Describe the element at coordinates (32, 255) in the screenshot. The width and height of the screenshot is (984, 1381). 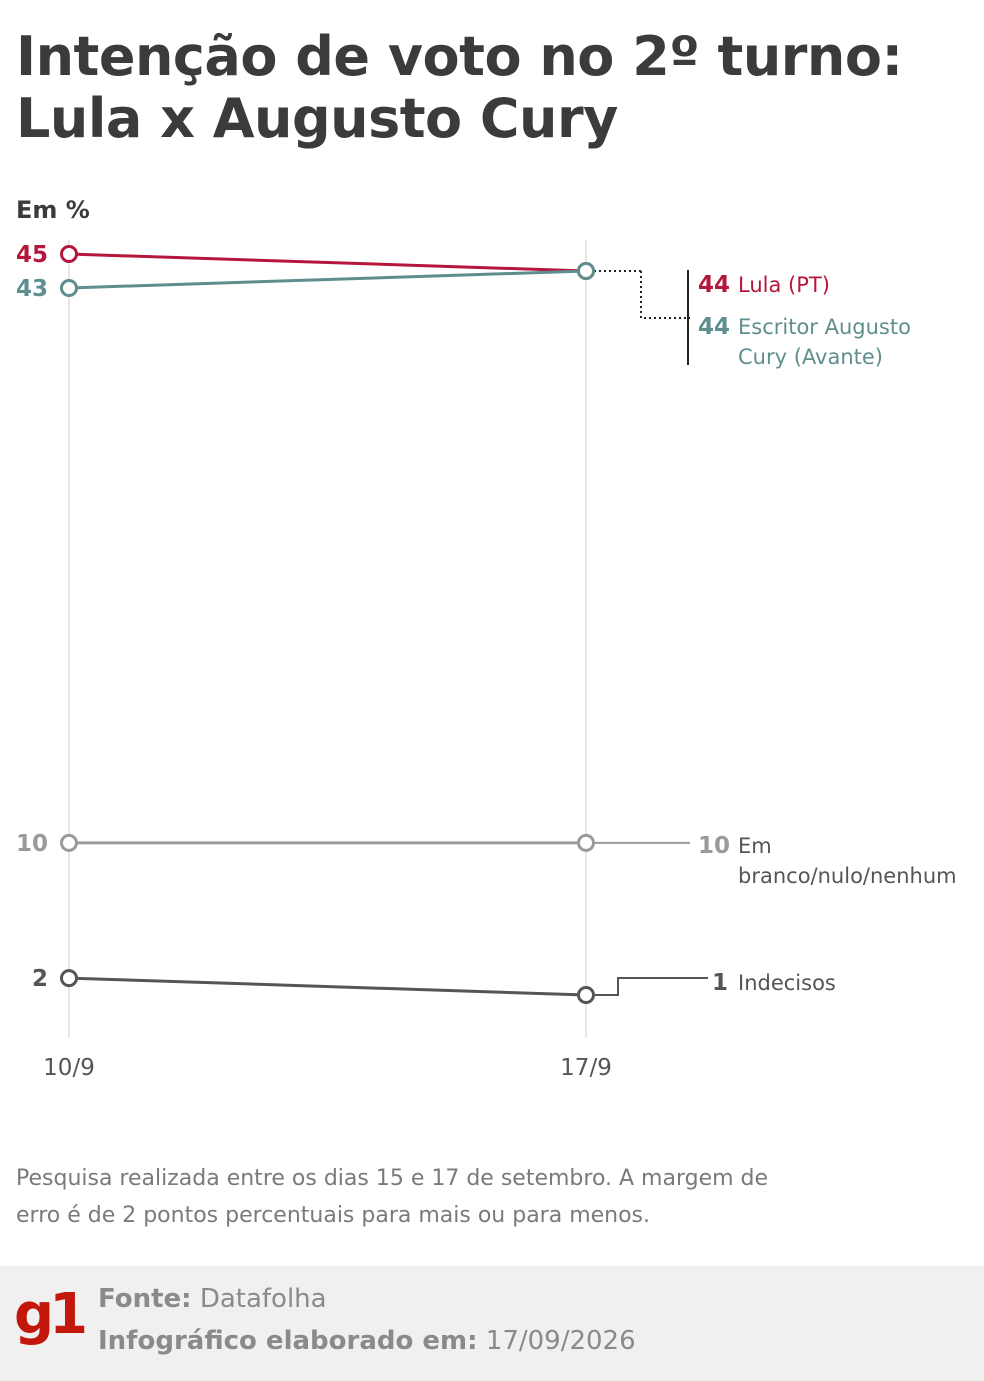
I see `start-value-label: 45` at that location.